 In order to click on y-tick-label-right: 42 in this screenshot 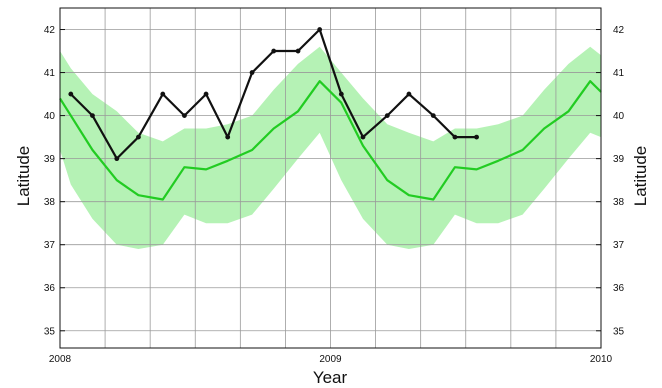, I will do `click(619, 30)`.